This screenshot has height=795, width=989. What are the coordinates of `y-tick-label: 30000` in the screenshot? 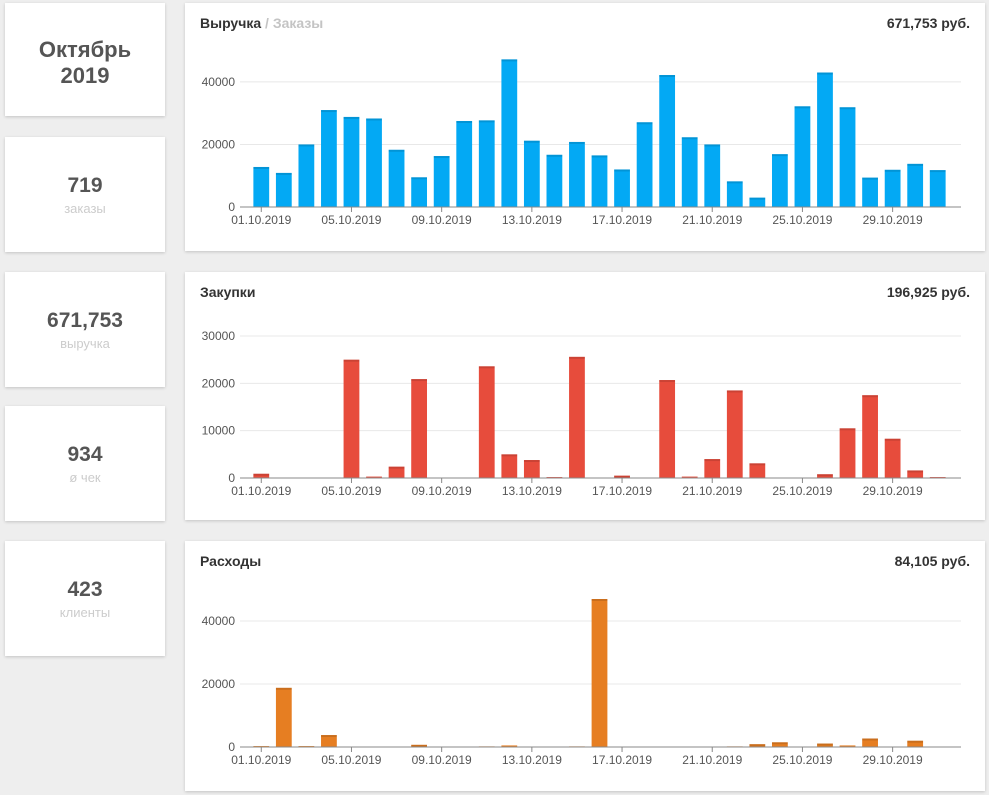 It's located at (219, 336).